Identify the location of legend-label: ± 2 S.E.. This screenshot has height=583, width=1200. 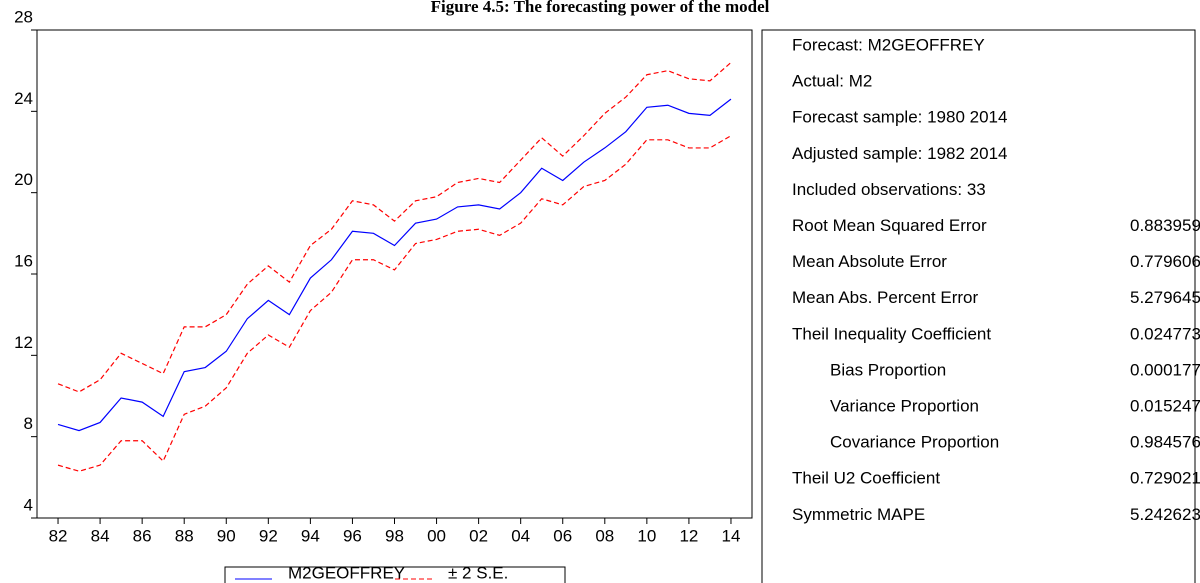
(478, 572).